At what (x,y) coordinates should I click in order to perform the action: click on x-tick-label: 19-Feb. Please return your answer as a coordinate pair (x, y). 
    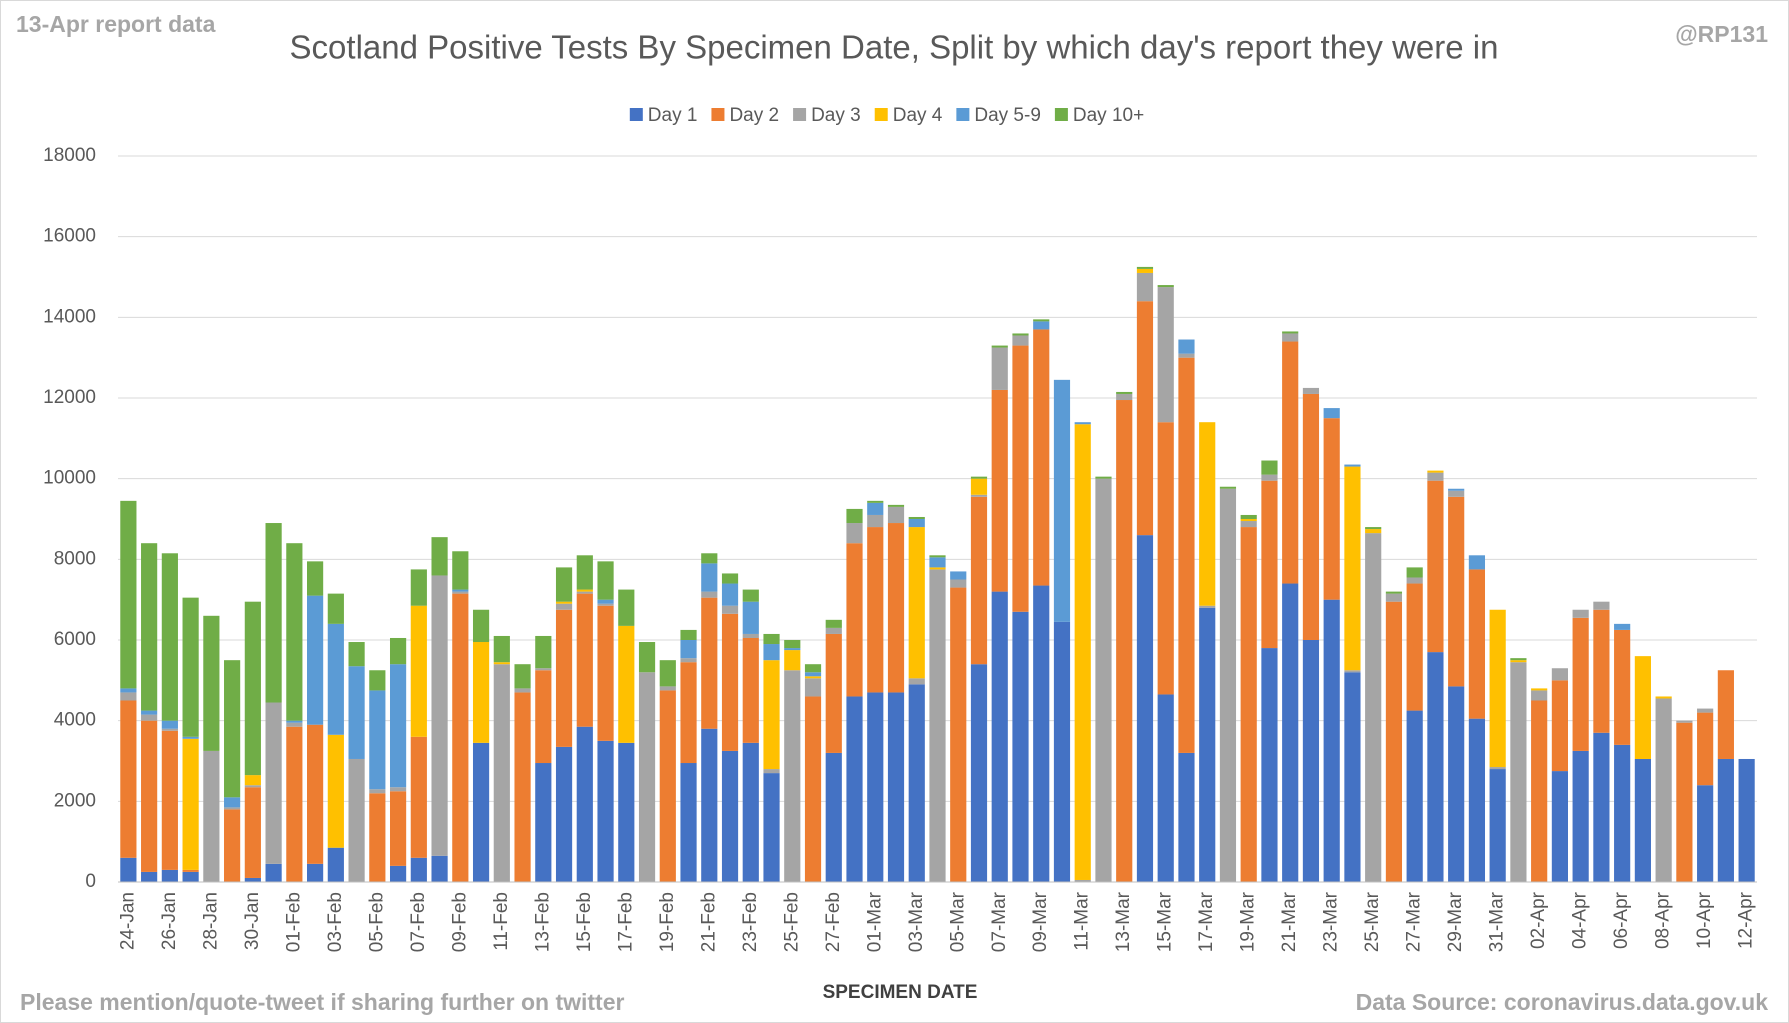
    Looking at the image, I should click on (667, 922).